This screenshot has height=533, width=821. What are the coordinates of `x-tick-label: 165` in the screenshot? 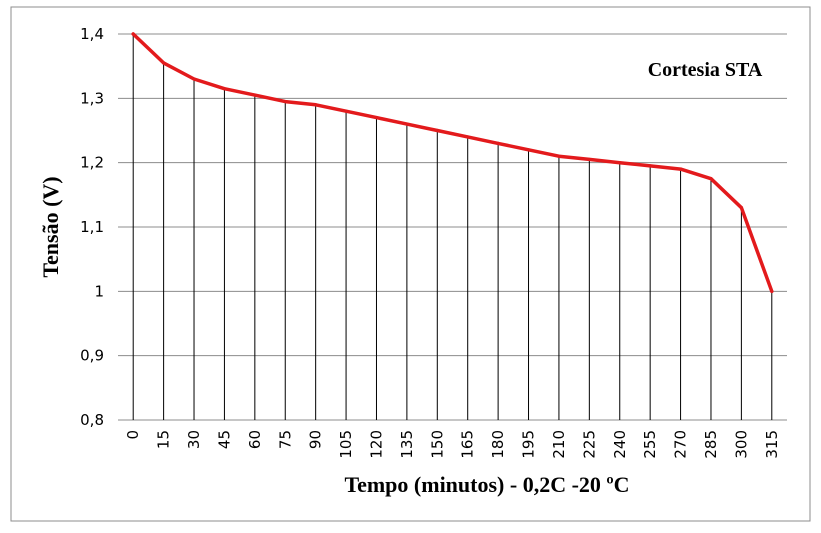 It's located at (468, 444).